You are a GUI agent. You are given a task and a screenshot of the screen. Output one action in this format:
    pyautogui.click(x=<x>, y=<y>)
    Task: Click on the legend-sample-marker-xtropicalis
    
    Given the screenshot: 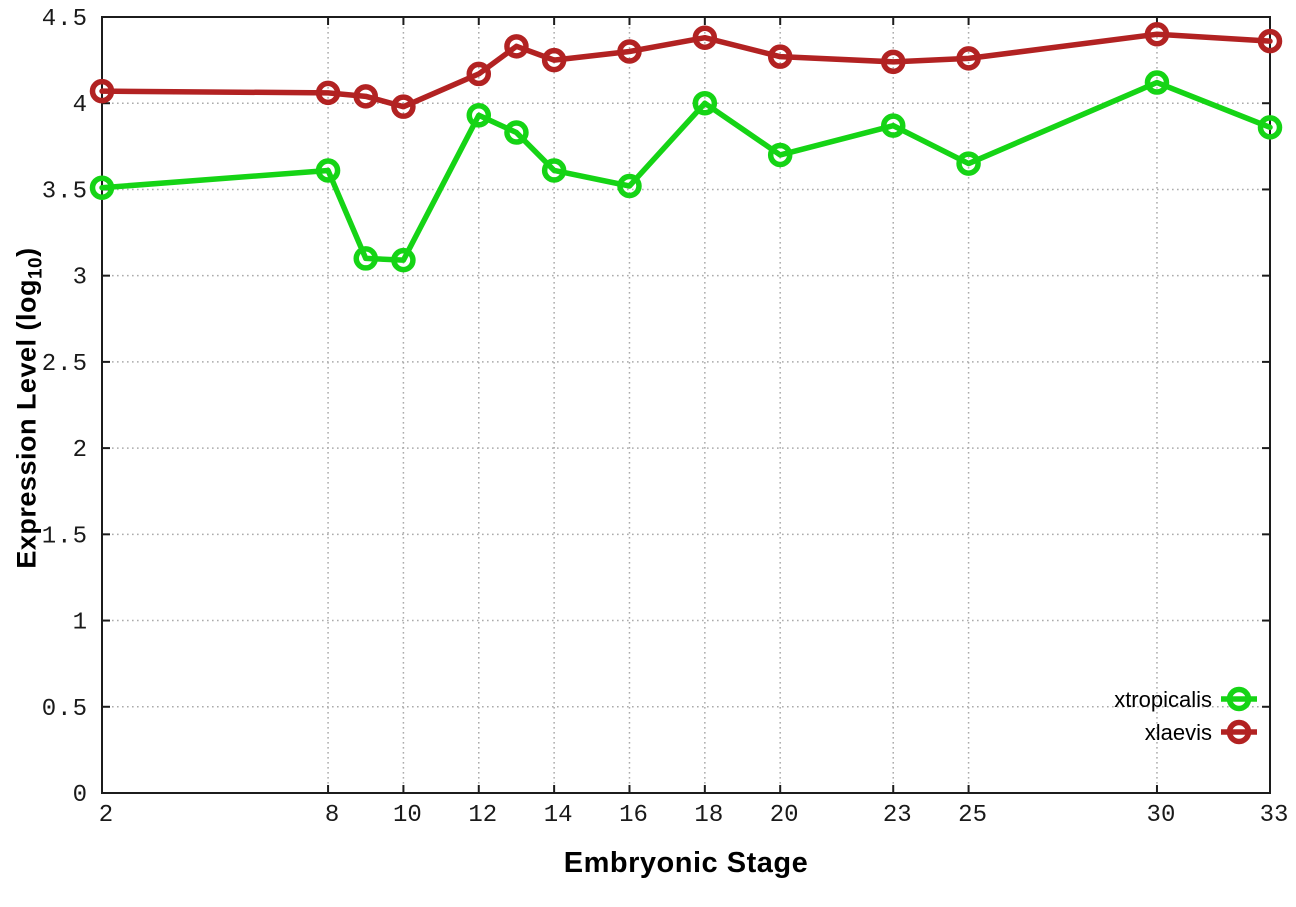 What is the action you would take?
    pyautogui.click(x=1239, y=699)
    